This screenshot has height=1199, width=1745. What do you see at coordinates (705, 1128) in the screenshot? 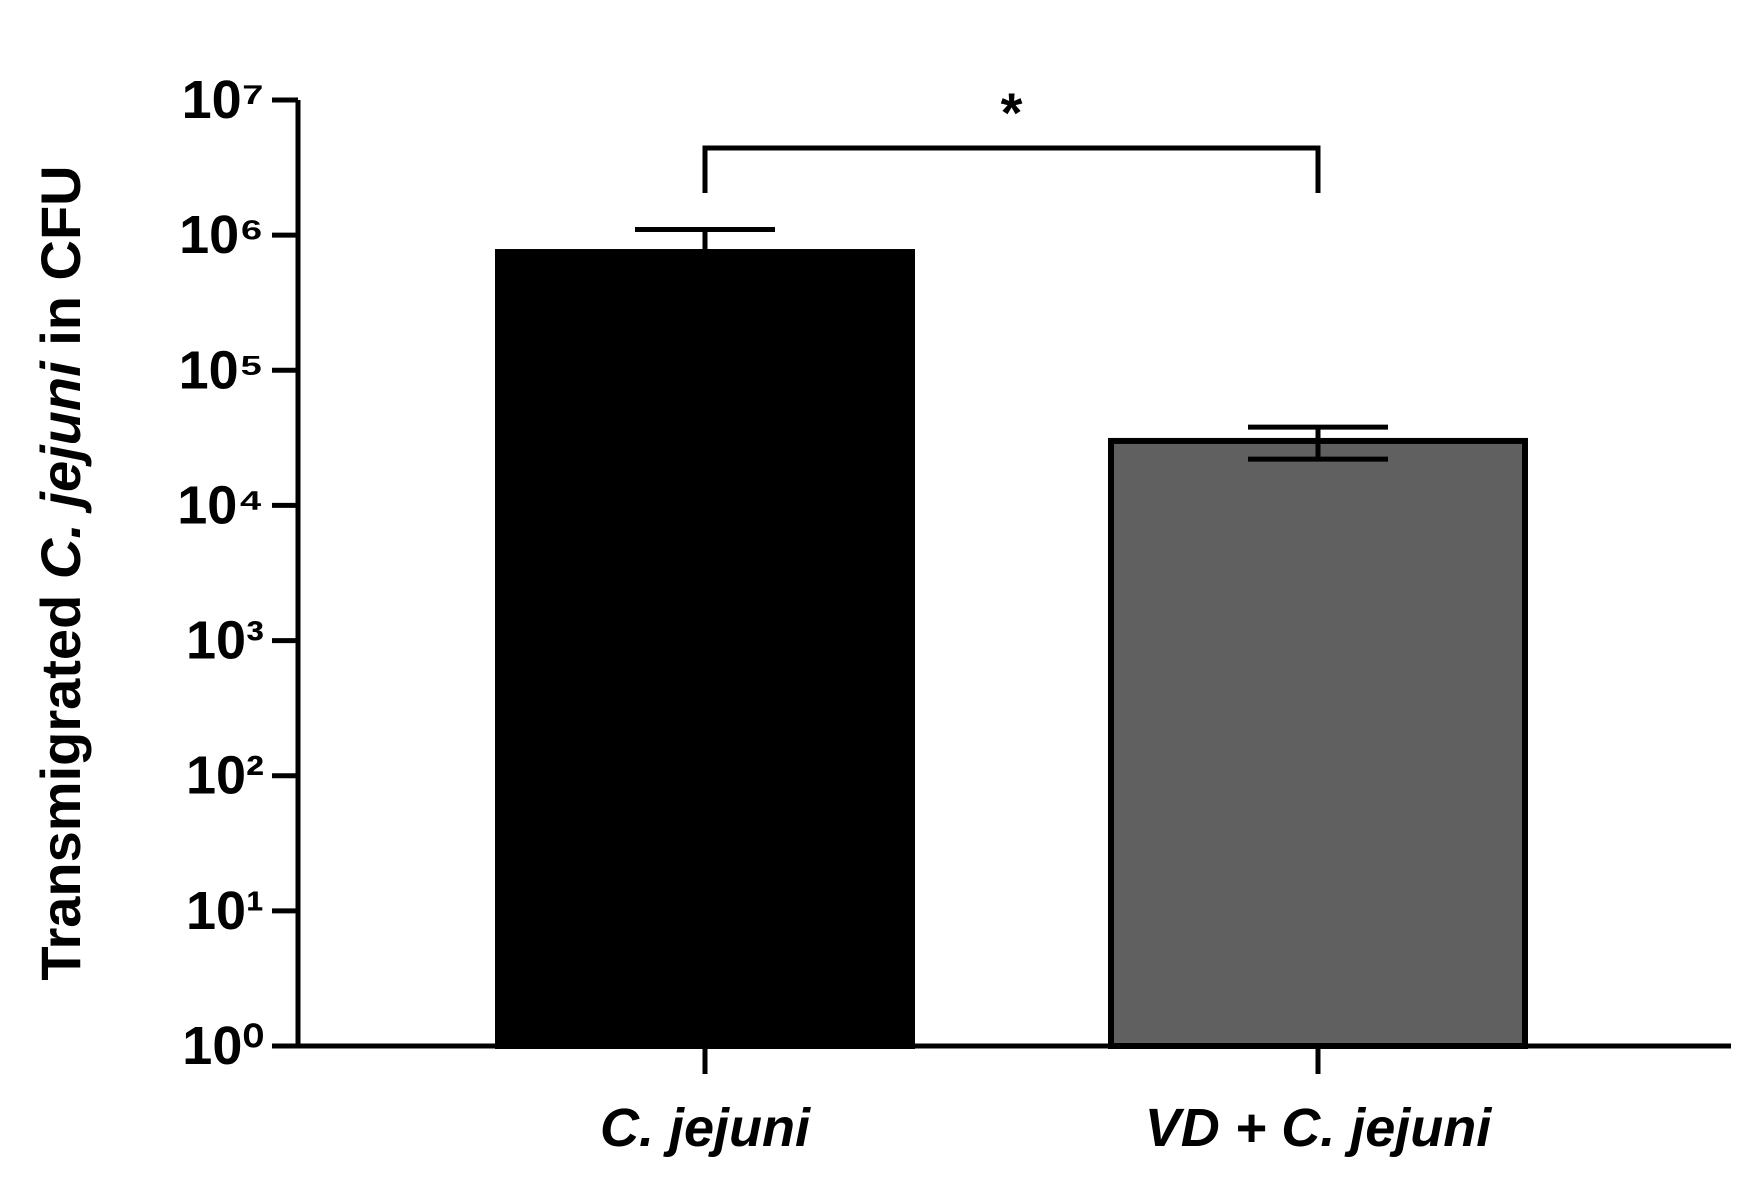
I see `x-tick-label: C. jejuni` at bounding box center [705, 1128].